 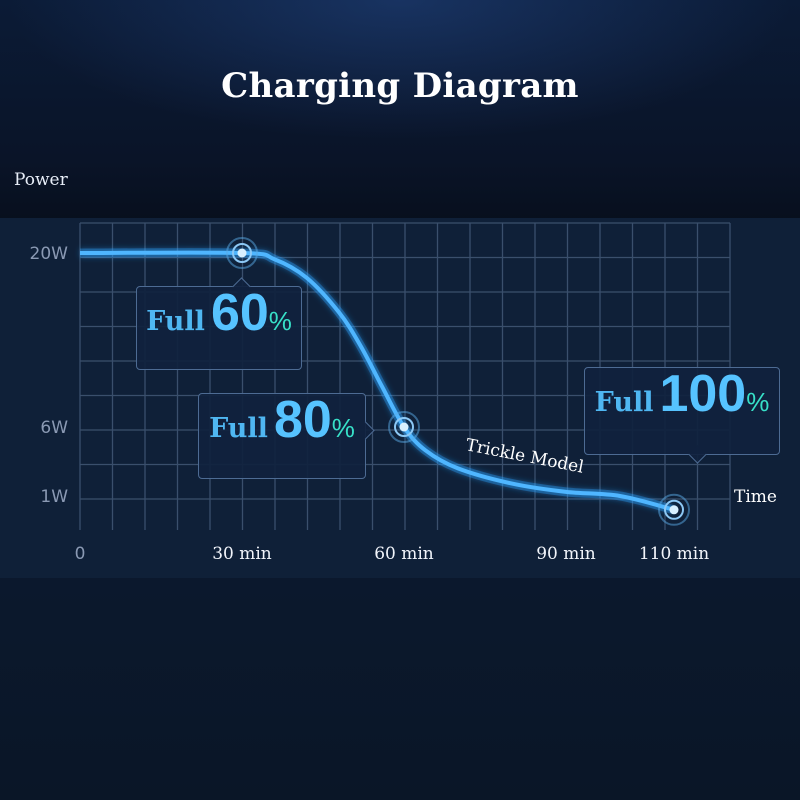 What do you see at coordinates (238, 428) in the screenshot?
I see `callout-80-word: Full` at bounding box center [238, 428].